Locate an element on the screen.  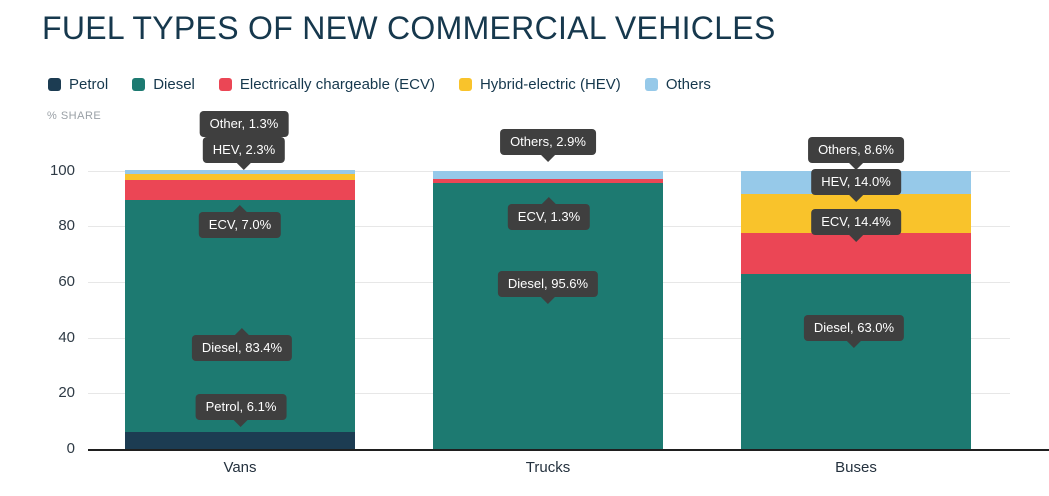
data-label-tooltip-diesel: Diesel, 83.4% is located at coordinates (242, 344).